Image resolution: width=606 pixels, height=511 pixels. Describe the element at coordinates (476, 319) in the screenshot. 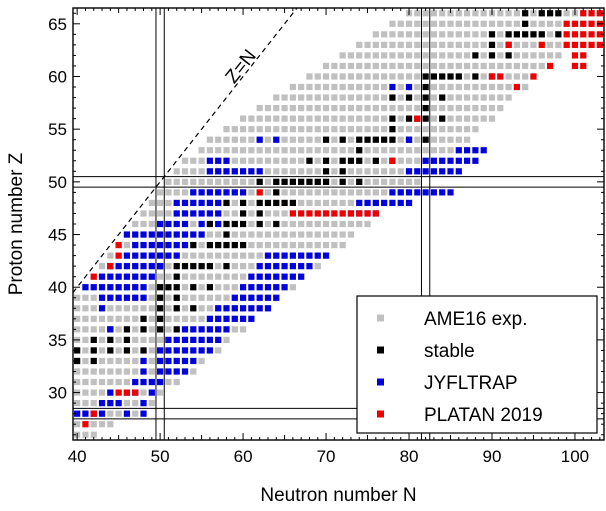

I see `legend-label: AME16 exp.` at that location.